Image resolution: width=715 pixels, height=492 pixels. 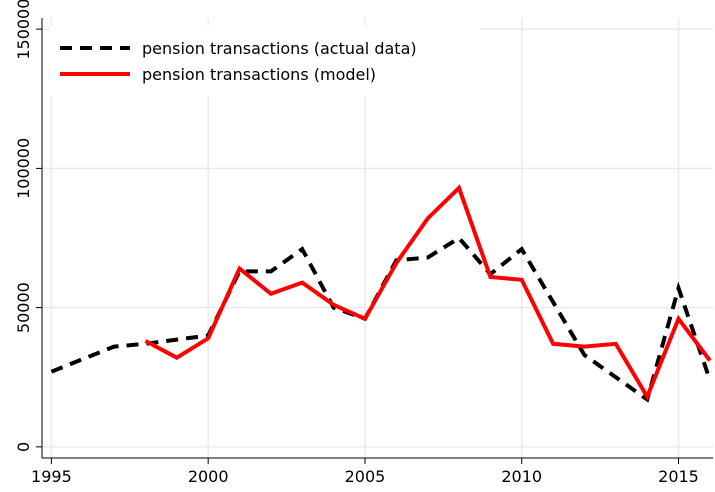 I want to click on legend-label: pension transactions (model), so click(x=259, y=74).